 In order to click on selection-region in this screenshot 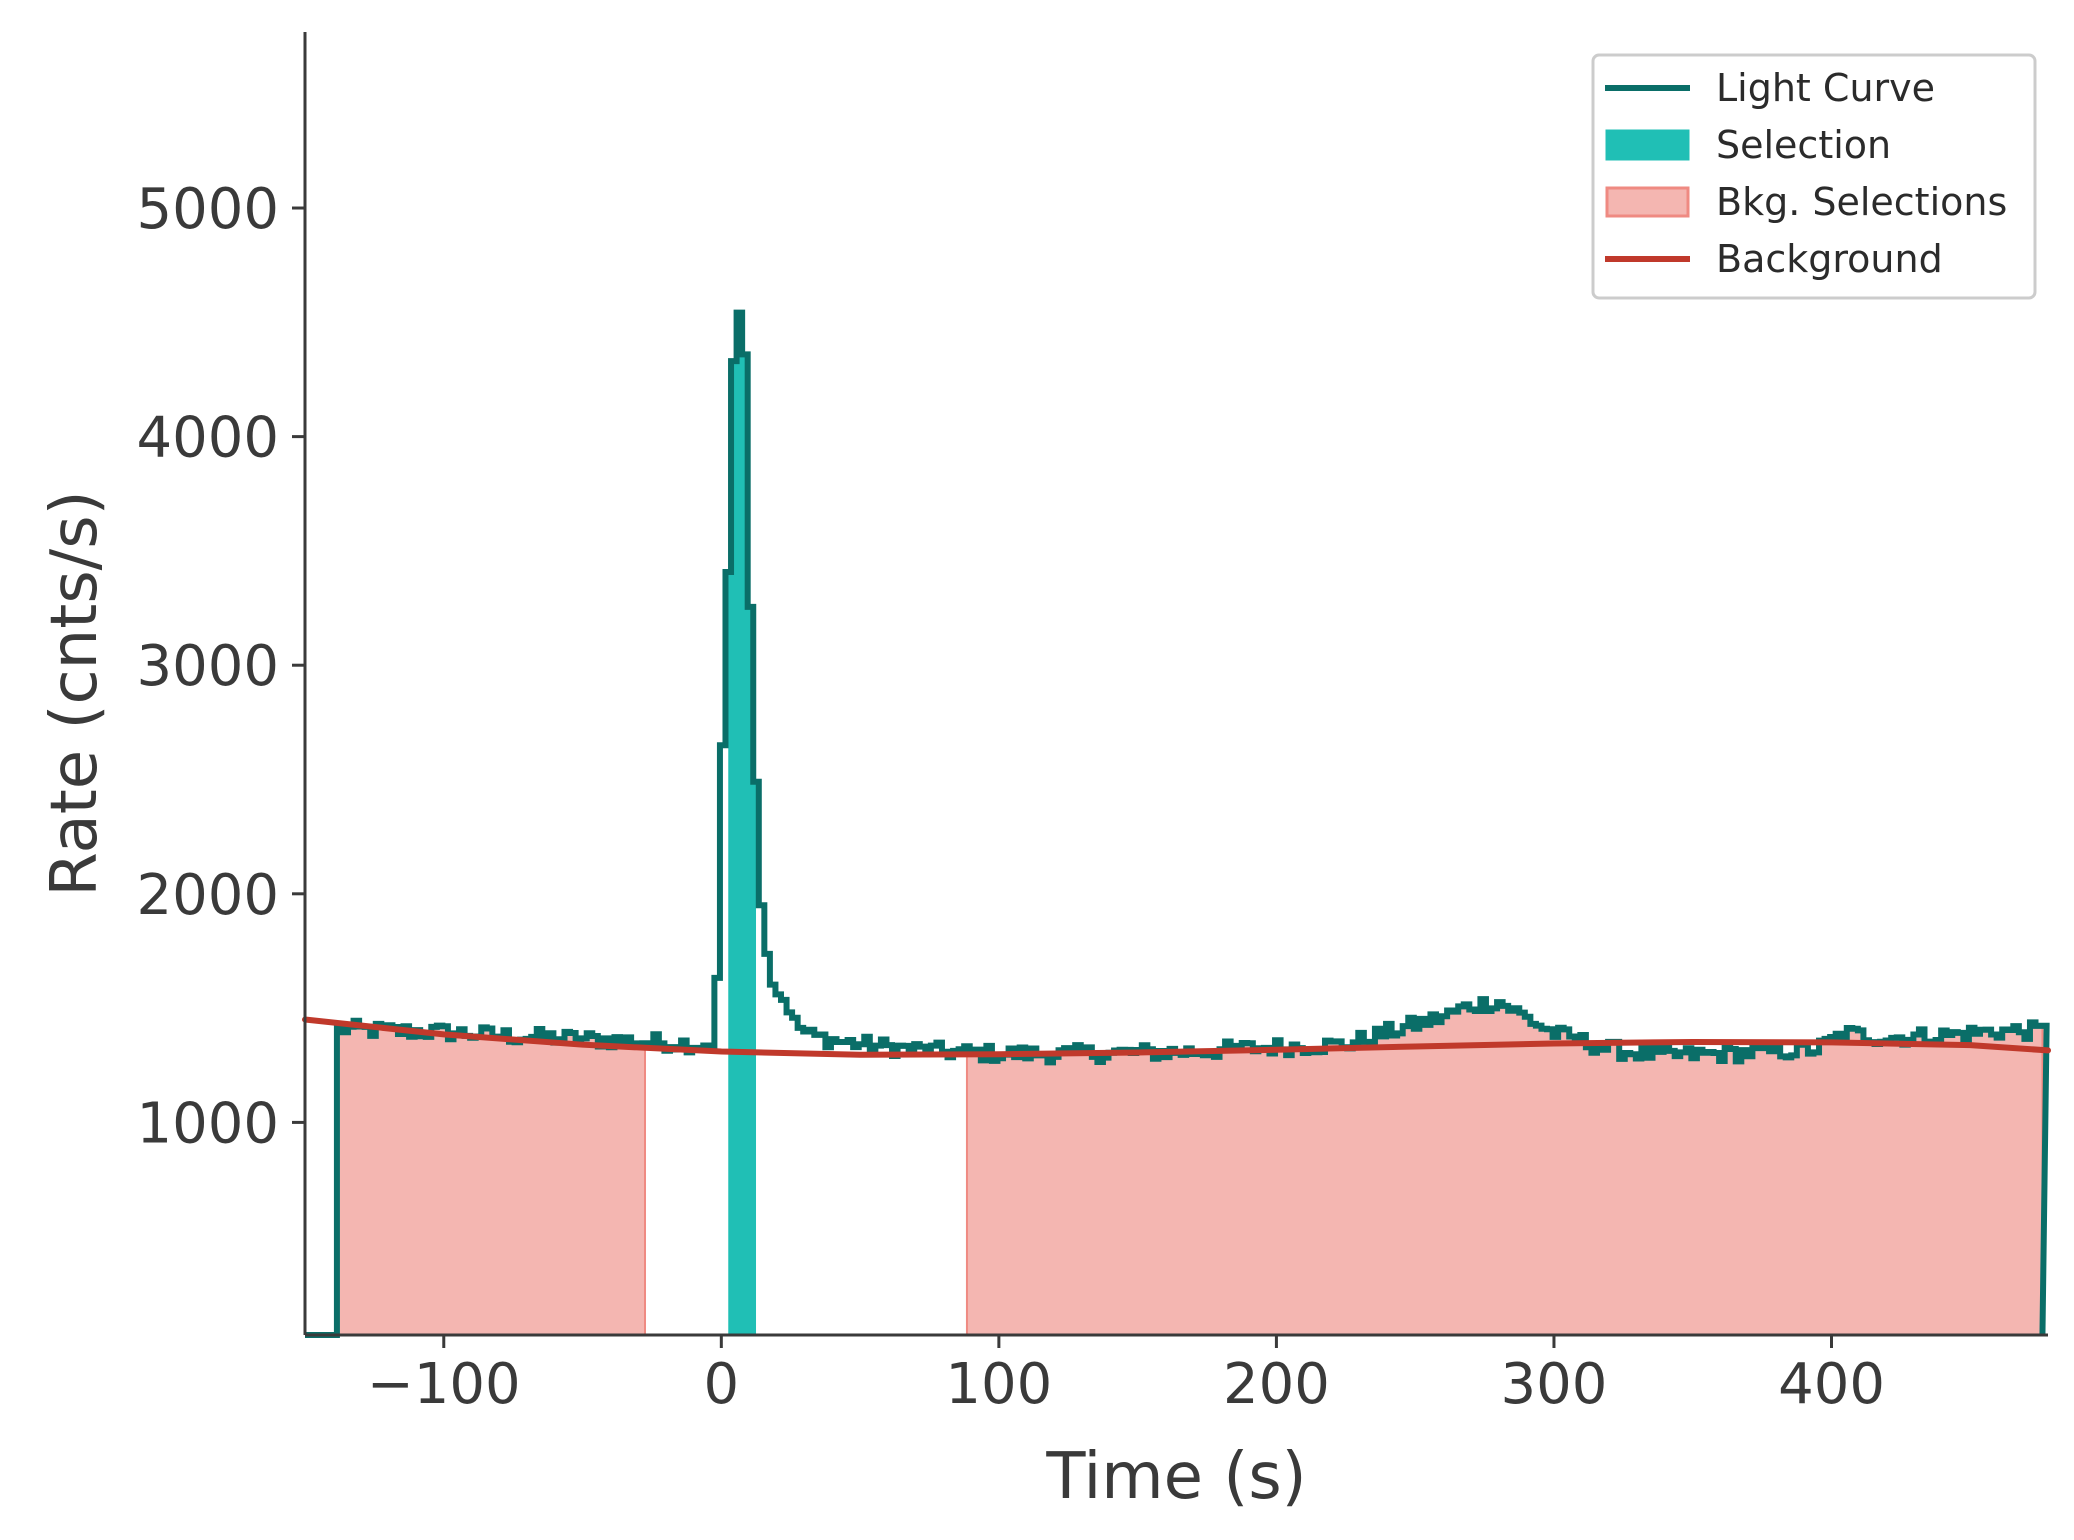, I will do `click(742, 824)`.